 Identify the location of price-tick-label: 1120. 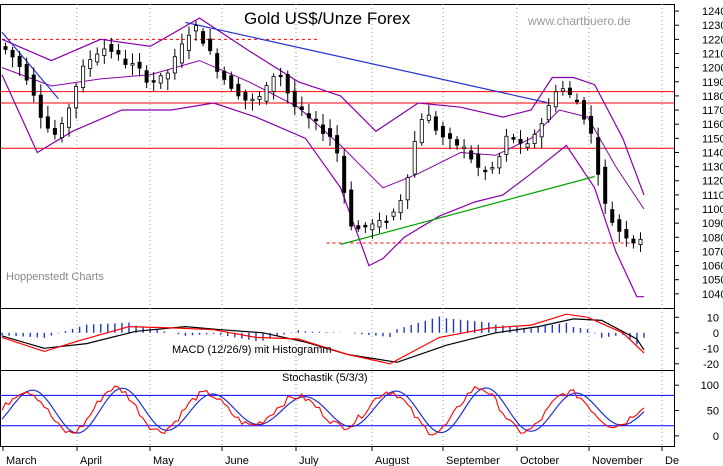
(712, 182).